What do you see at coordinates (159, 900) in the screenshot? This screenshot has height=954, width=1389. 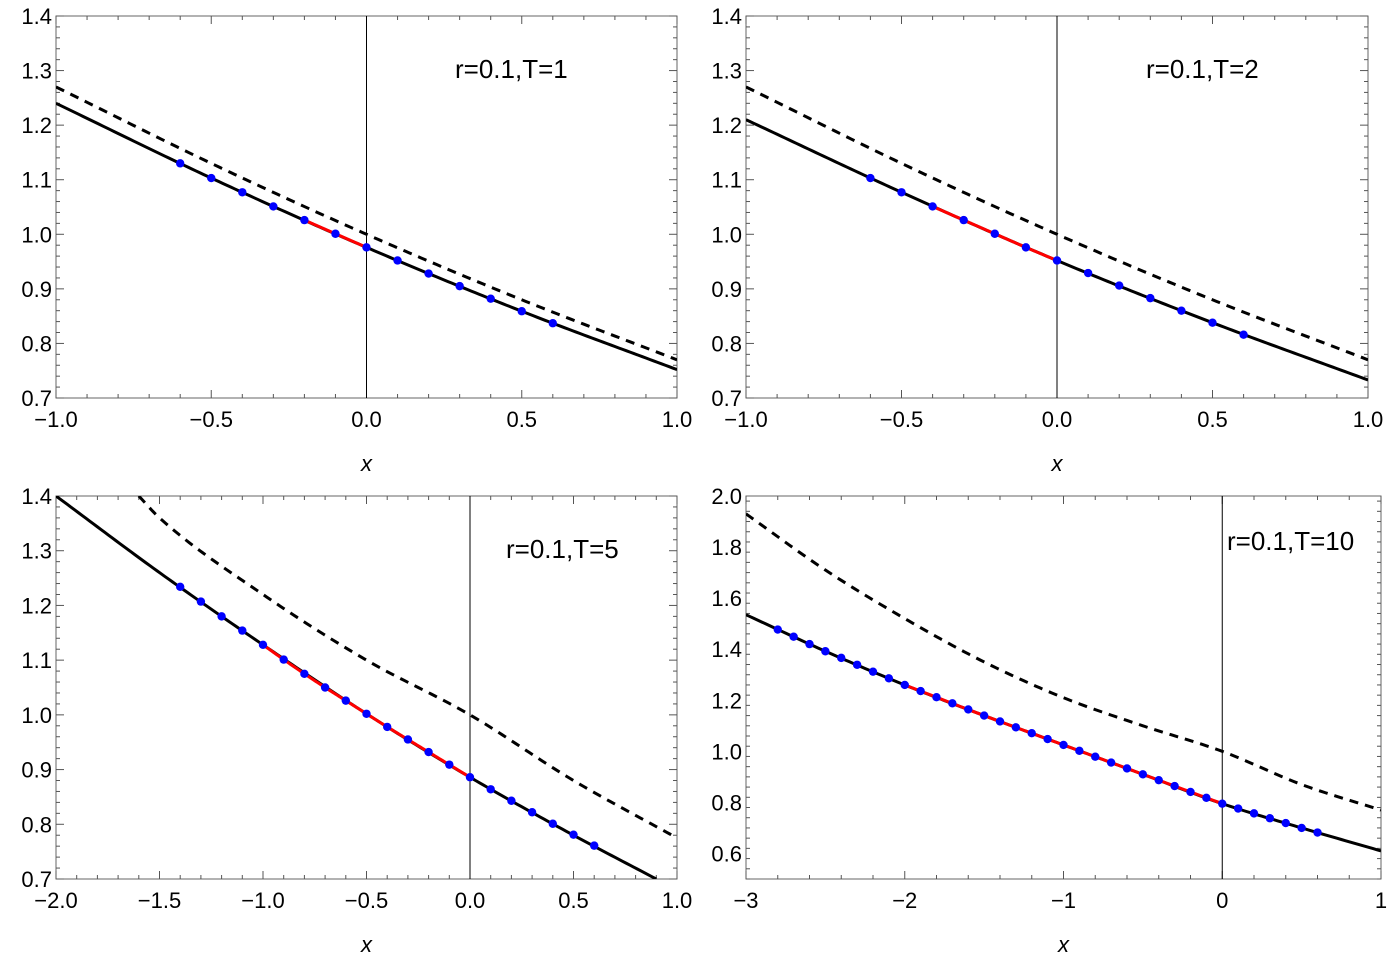 I see `x-tick-label: −1.5` at bounding box center [159, 900].